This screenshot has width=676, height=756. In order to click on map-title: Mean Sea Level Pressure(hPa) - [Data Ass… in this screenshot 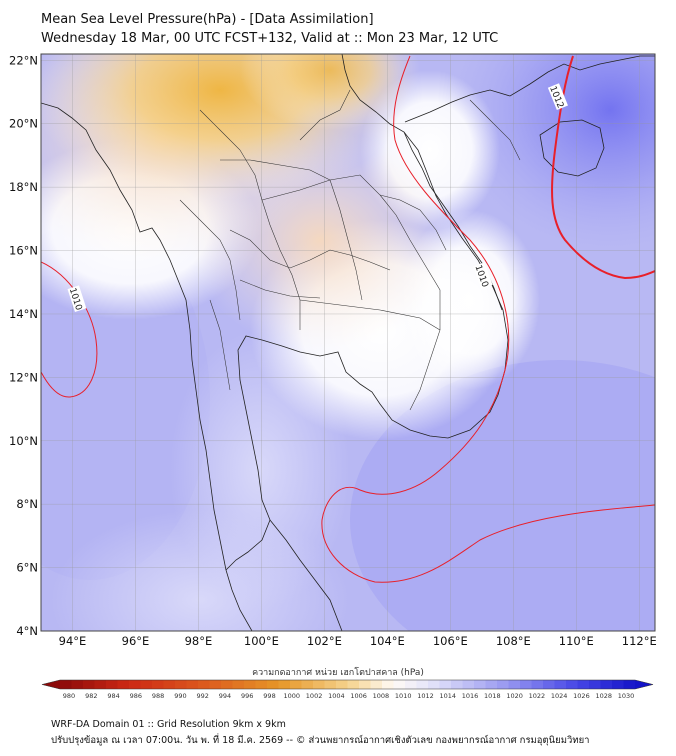, I will do `click(207, 19)`.